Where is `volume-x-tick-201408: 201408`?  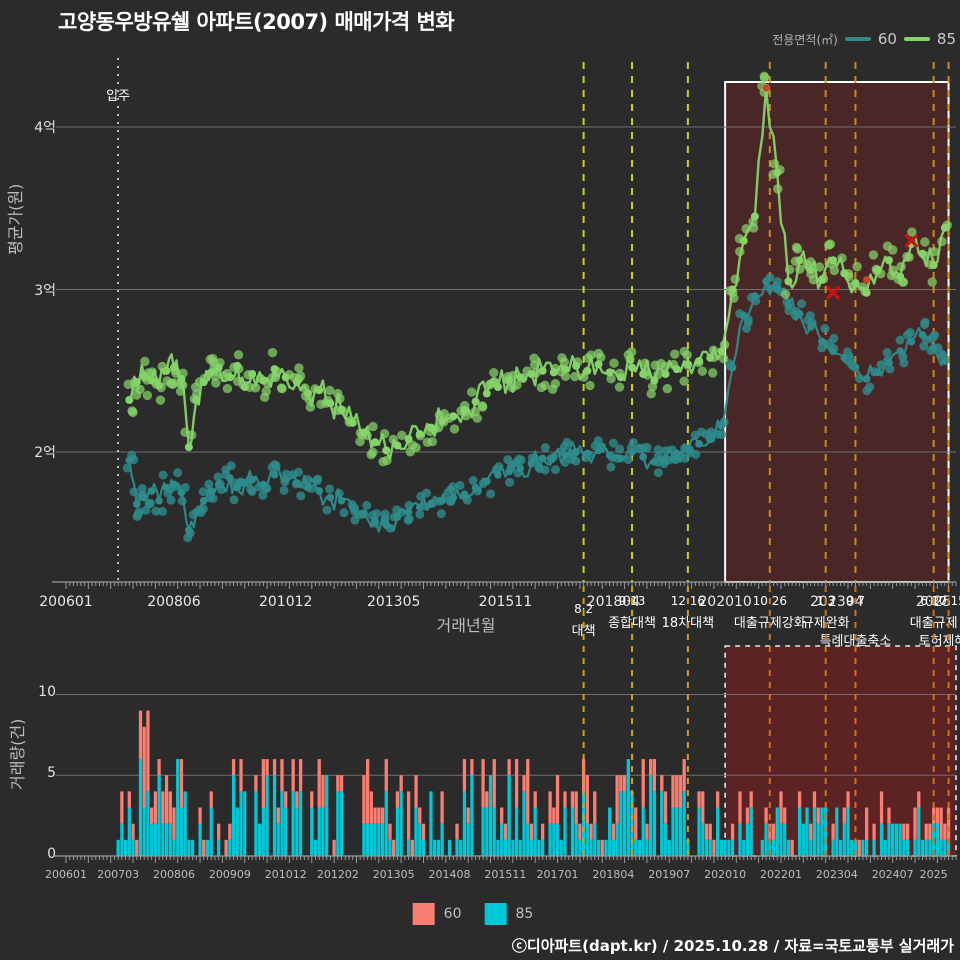 volume-x-tick-201408: 201408 is located at coordinates (449, 874).